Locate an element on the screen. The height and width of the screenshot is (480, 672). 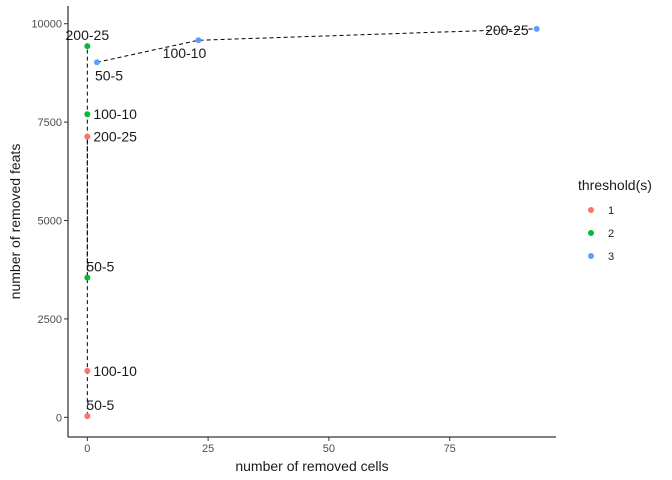
y-tick-label: 7500 is located at coordinates (50, 123).